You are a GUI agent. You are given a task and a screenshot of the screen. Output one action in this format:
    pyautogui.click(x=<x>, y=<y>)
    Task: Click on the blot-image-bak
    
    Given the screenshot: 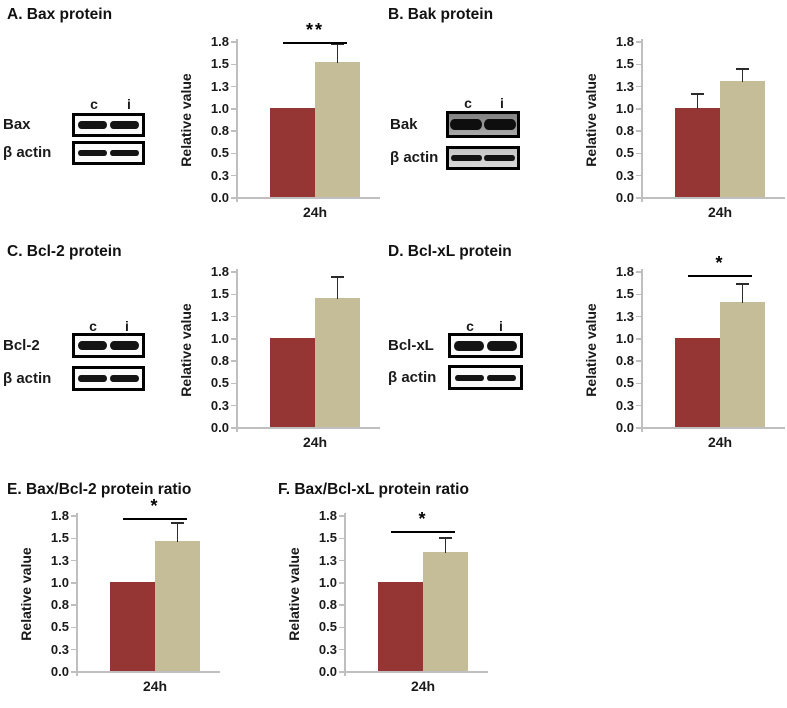 What is the action you would take?
    pyautogui.click(x=483, y=124)
    